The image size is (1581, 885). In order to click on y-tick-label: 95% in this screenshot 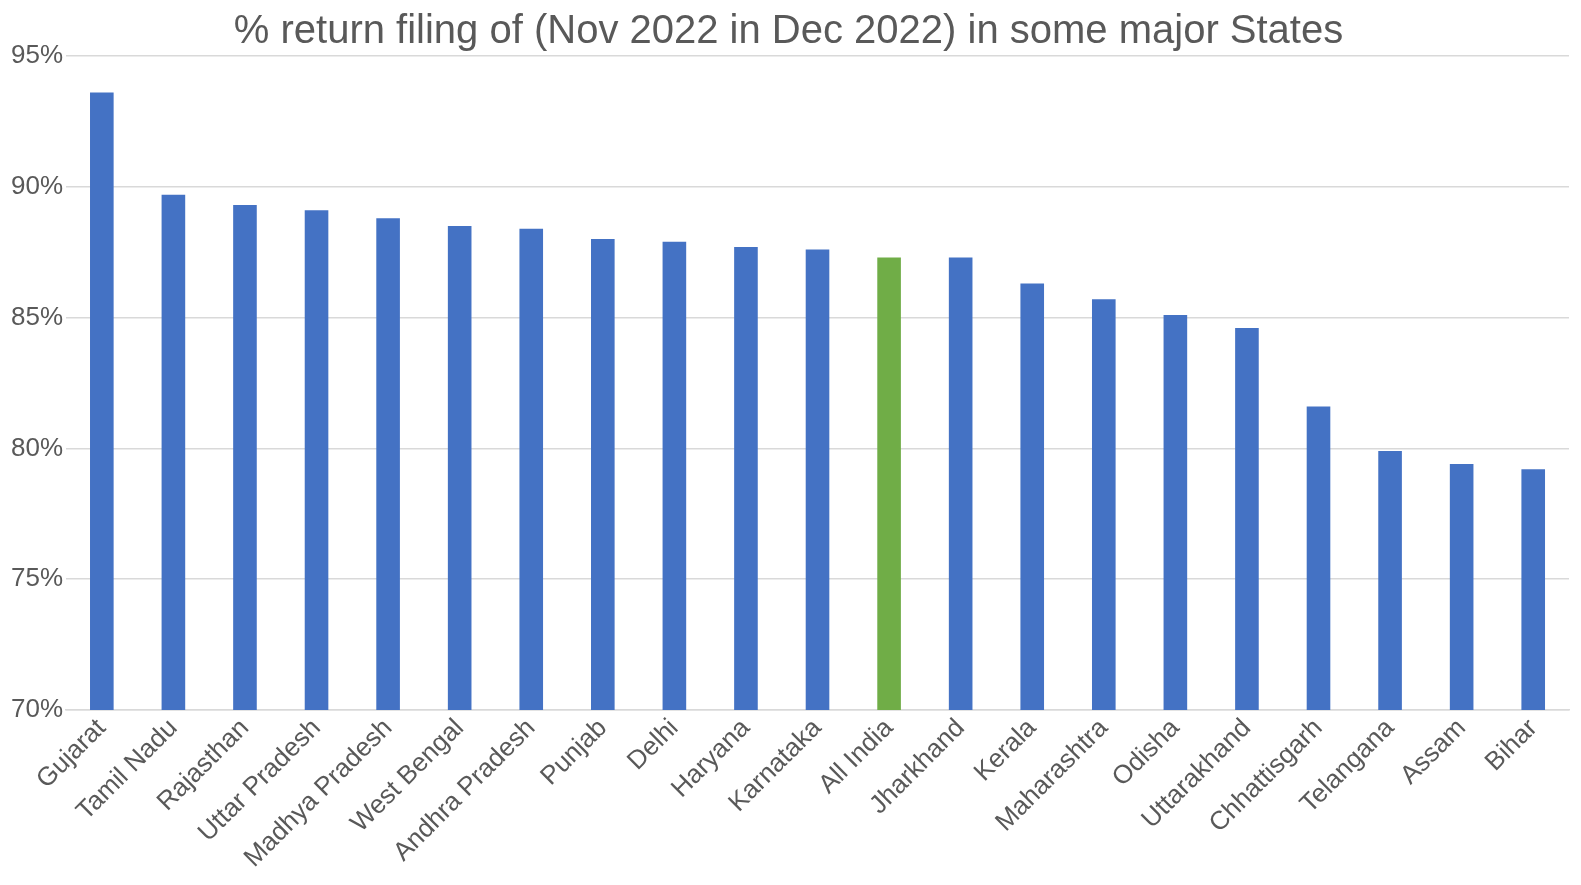, I will do `click(37, 54)`.